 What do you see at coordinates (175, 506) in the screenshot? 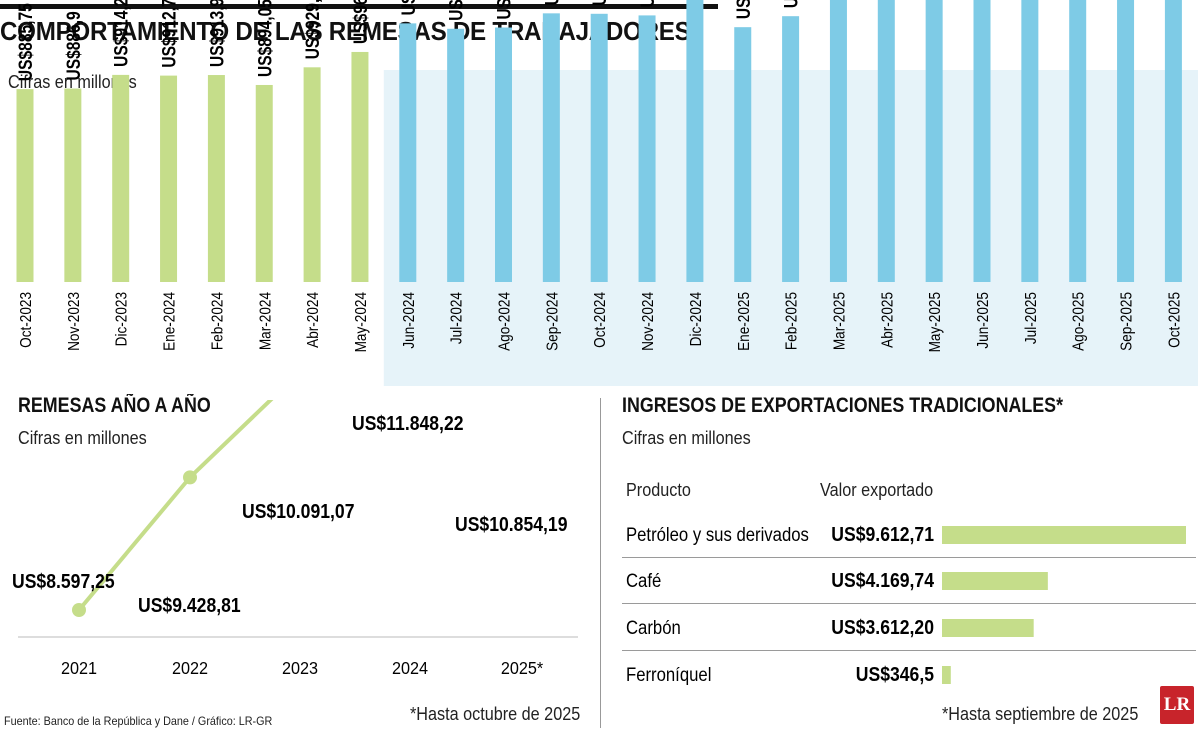
I see `series-line` at bounding box center [175, 506].